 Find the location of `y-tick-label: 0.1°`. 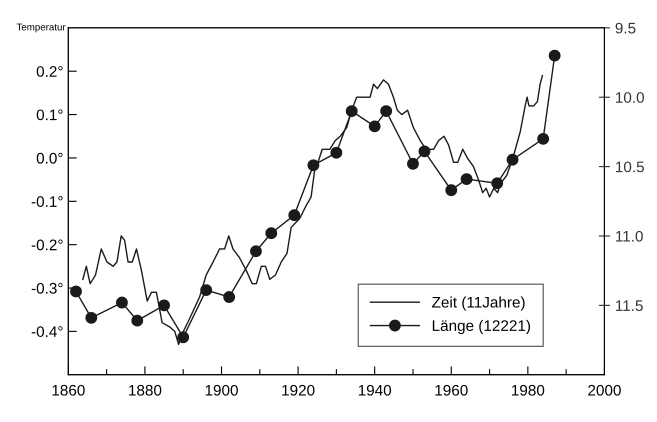

y-tick-label: 0.1° is located at coordinates (49, 114).